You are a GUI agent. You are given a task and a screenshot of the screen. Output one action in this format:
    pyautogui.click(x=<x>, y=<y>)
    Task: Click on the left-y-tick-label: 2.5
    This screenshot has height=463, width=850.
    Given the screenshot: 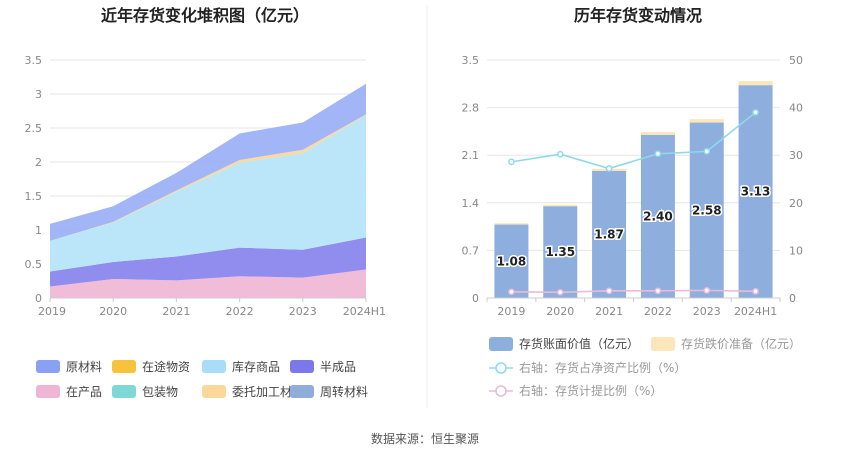 What is the action you would take?
    pyautogui.click(x=34, y=128)
    